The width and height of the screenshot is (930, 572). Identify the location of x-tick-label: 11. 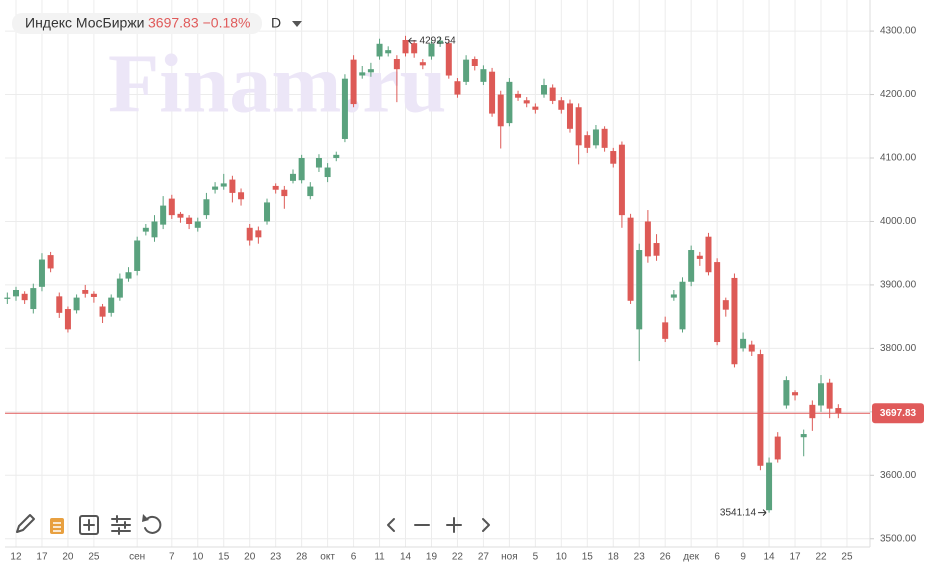
(379, 557).